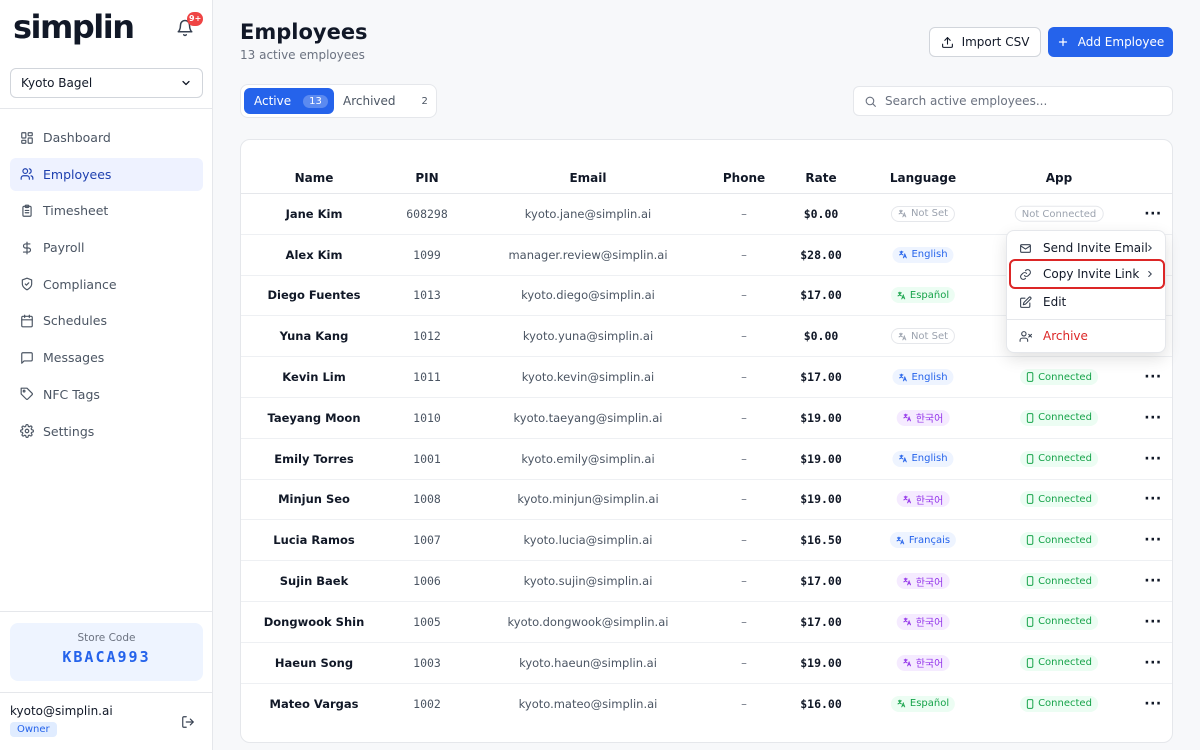  What do you see at coordinates (427, 254) in the screenshot?
I see `employee-pin: 1099` at bounding box center [427, 254].